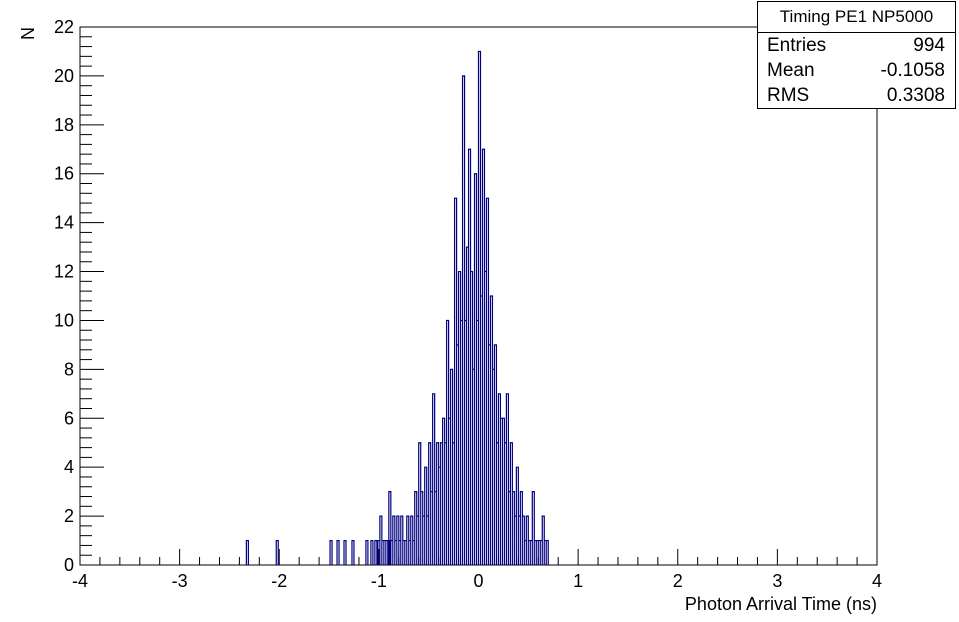  Describe the element at coordinates (69, 565) in the screenshot. I see `y-tick-label: 0` at that location.